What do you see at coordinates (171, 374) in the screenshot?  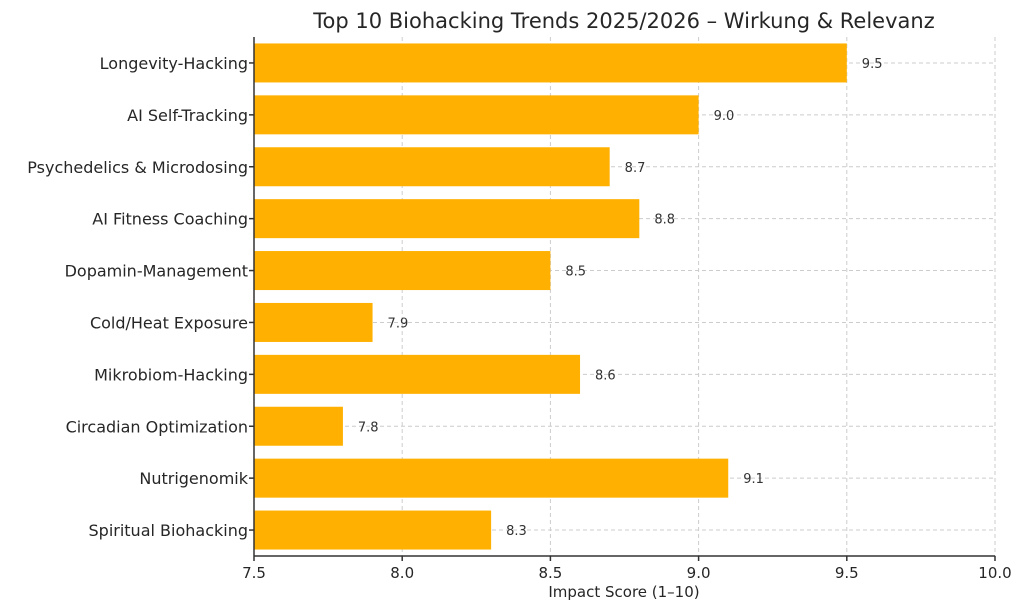 I see `category-label: Mikrobiom-Hacking` at bounding box center [171, 374].